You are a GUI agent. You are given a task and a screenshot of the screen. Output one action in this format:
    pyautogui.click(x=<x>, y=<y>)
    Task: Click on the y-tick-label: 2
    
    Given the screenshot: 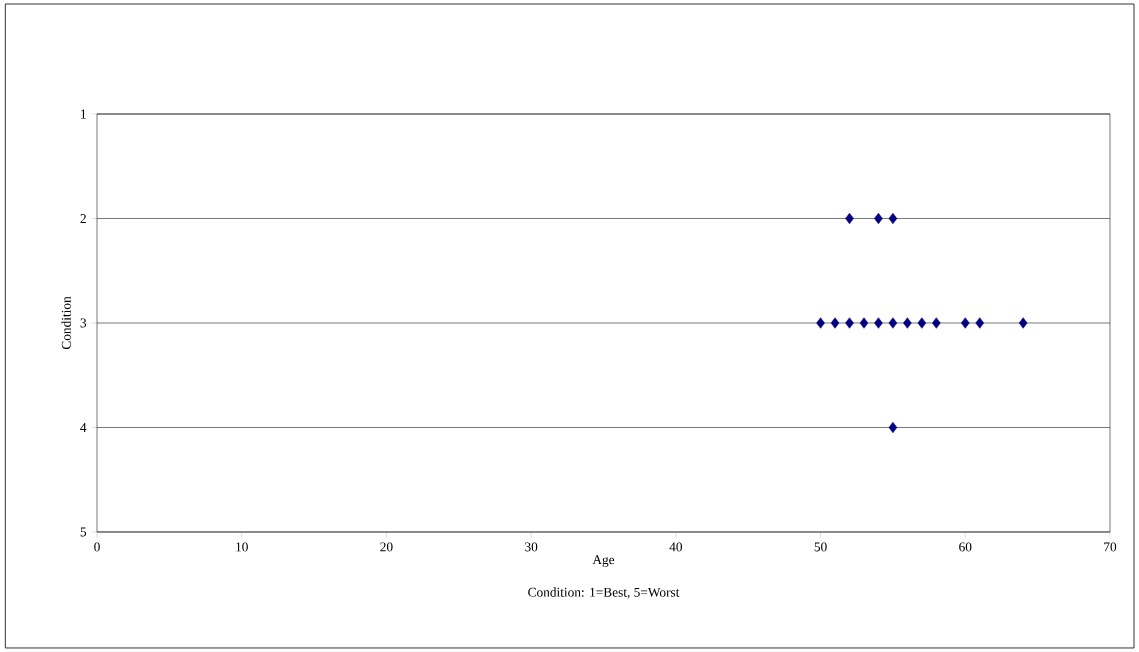 What is the action you would take?
    pyautogui.click(x=83, y=218)
    